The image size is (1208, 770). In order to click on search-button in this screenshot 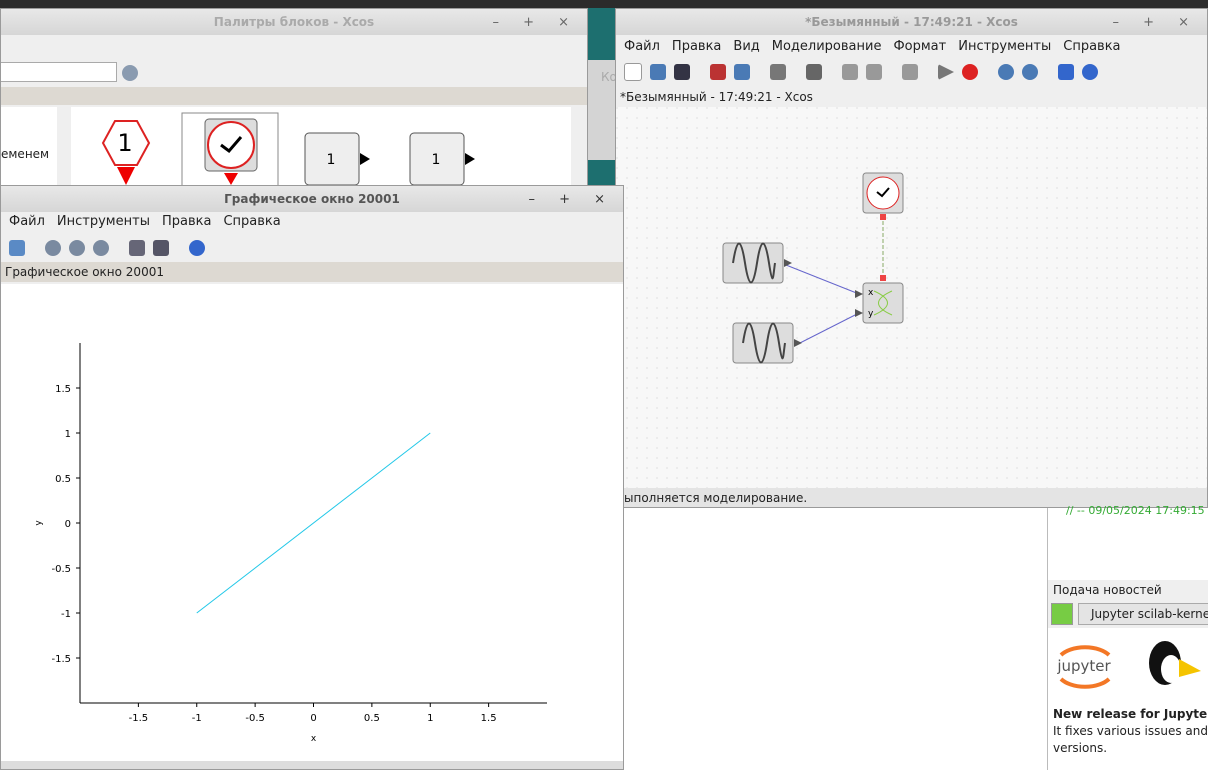, I will do `click(130, 73)`.